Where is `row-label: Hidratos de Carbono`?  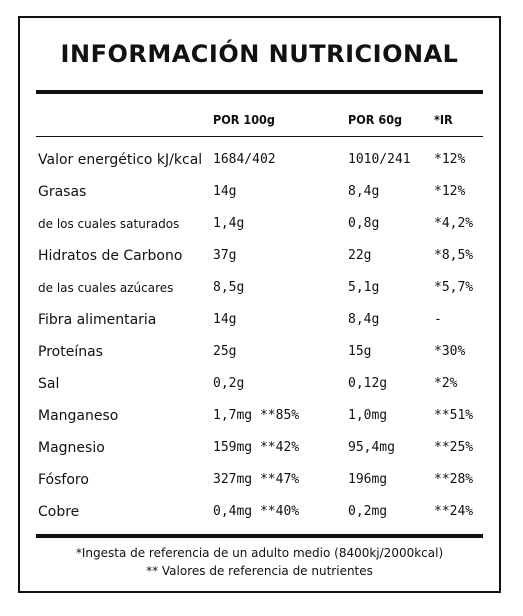
row-label: Hidratos de Carbono is located at coordinates (110, 256).